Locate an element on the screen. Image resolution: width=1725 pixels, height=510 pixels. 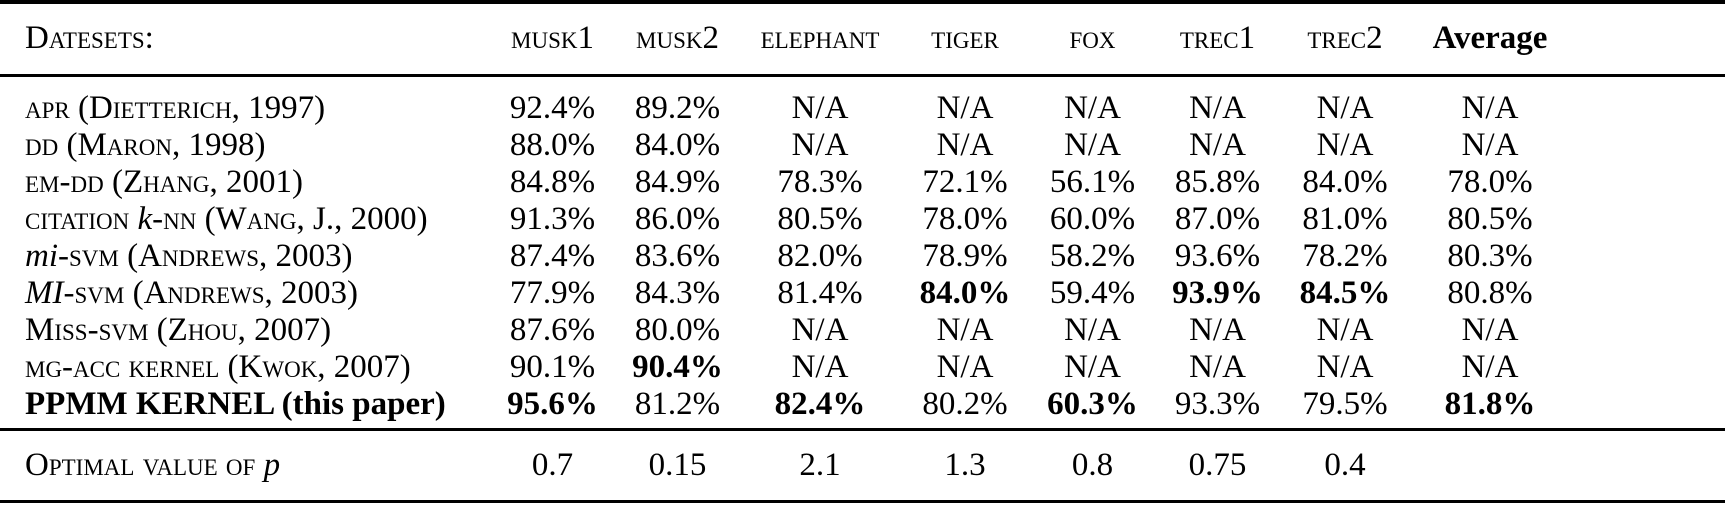
cell: 86.0% is located at coordinates (677, 218).